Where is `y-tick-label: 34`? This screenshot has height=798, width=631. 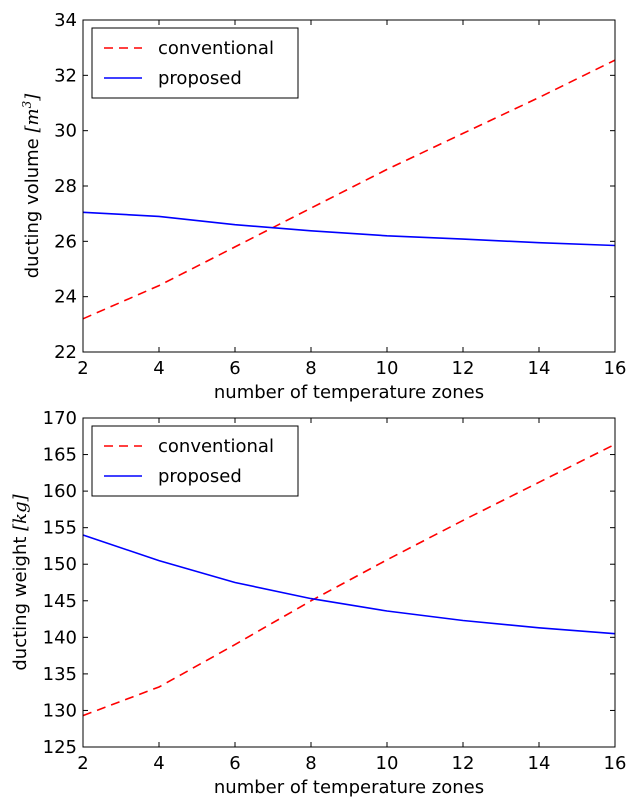
y-tick-label: 34 is located at coordinates (65, 20).